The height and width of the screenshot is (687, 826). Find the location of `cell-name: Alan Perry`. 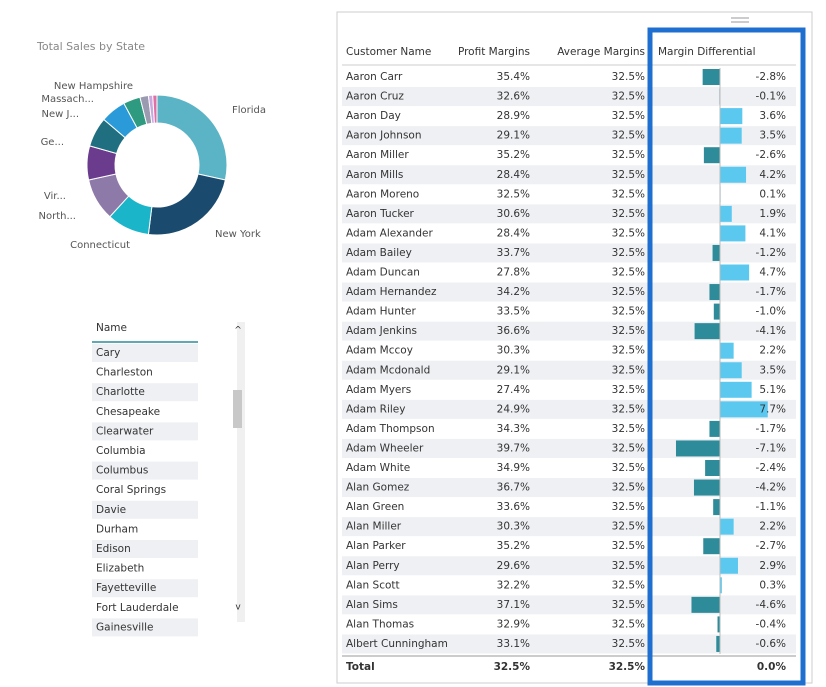

cell-name: Alan Perry is located at coordinates (373, 566).